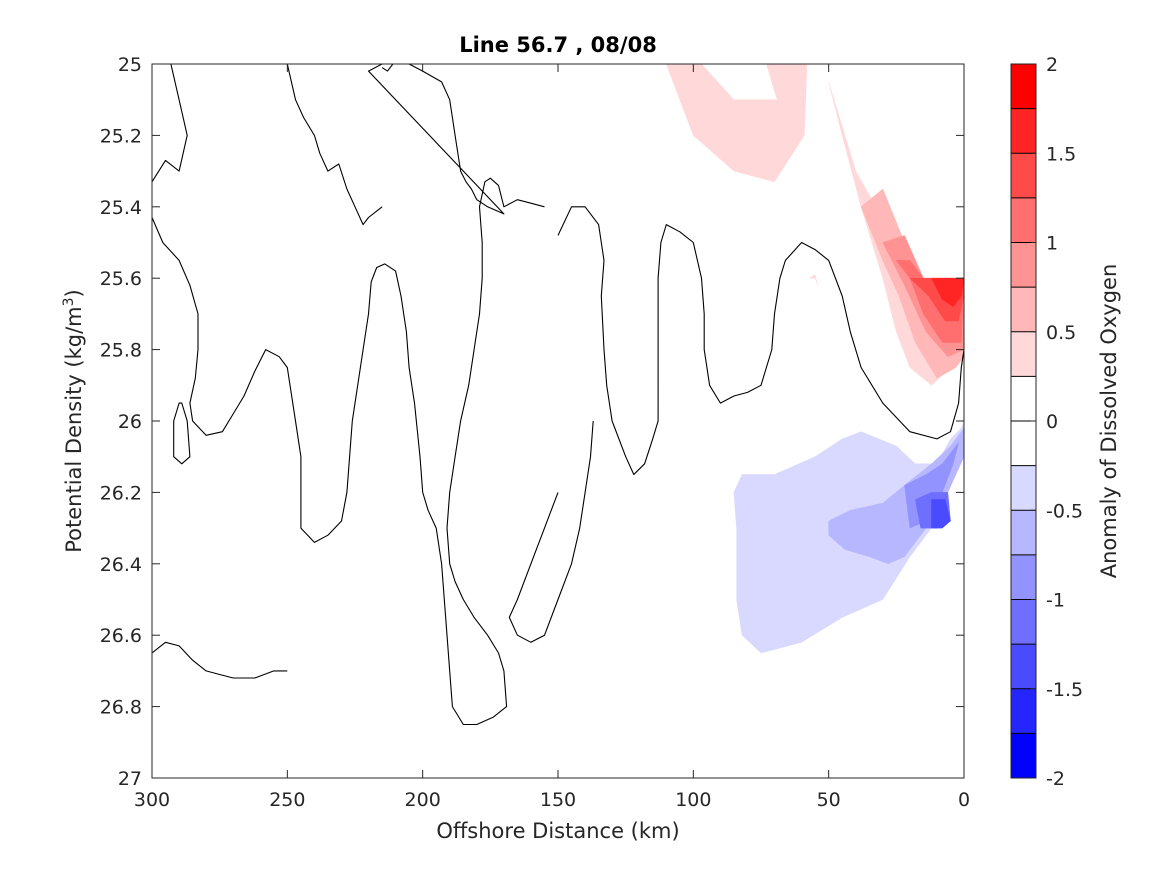 This screenshot has width=1167, height=875. What do you see at coordinates (1052, 65) in the screenshot?
I see `colorbar-tick-label: 2` at bounding box center [1052, 65].